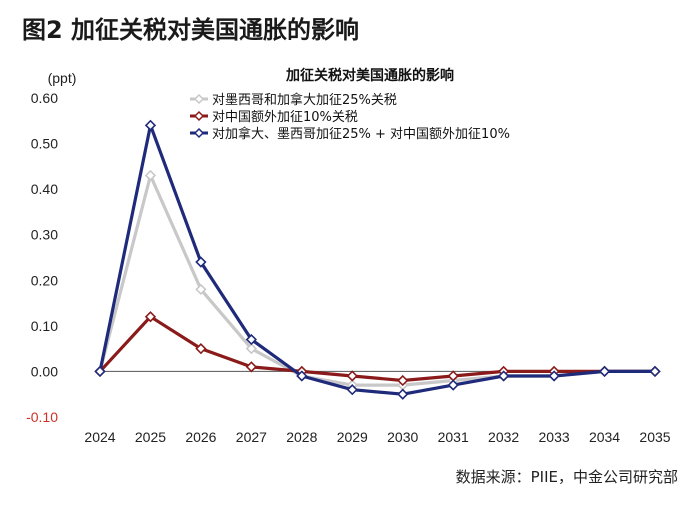  I want to click on y-tick-label: 0.50, so click(44, 144).